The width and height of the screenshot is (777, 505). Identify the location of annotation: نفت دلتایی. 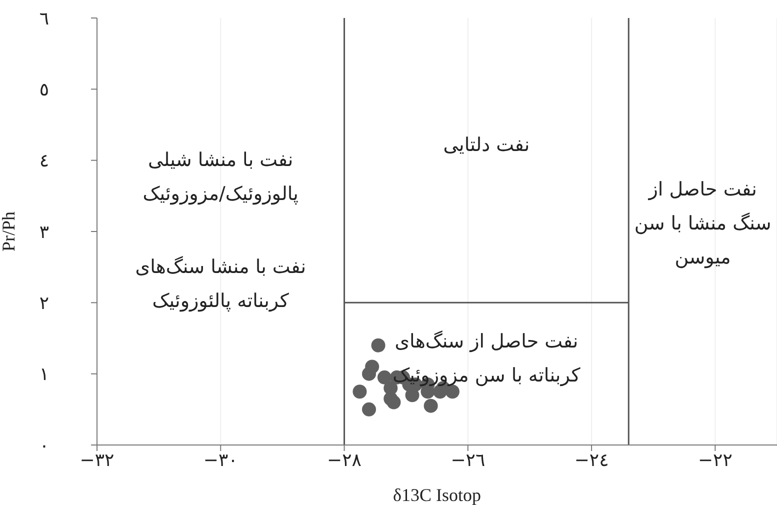
(486, 145).